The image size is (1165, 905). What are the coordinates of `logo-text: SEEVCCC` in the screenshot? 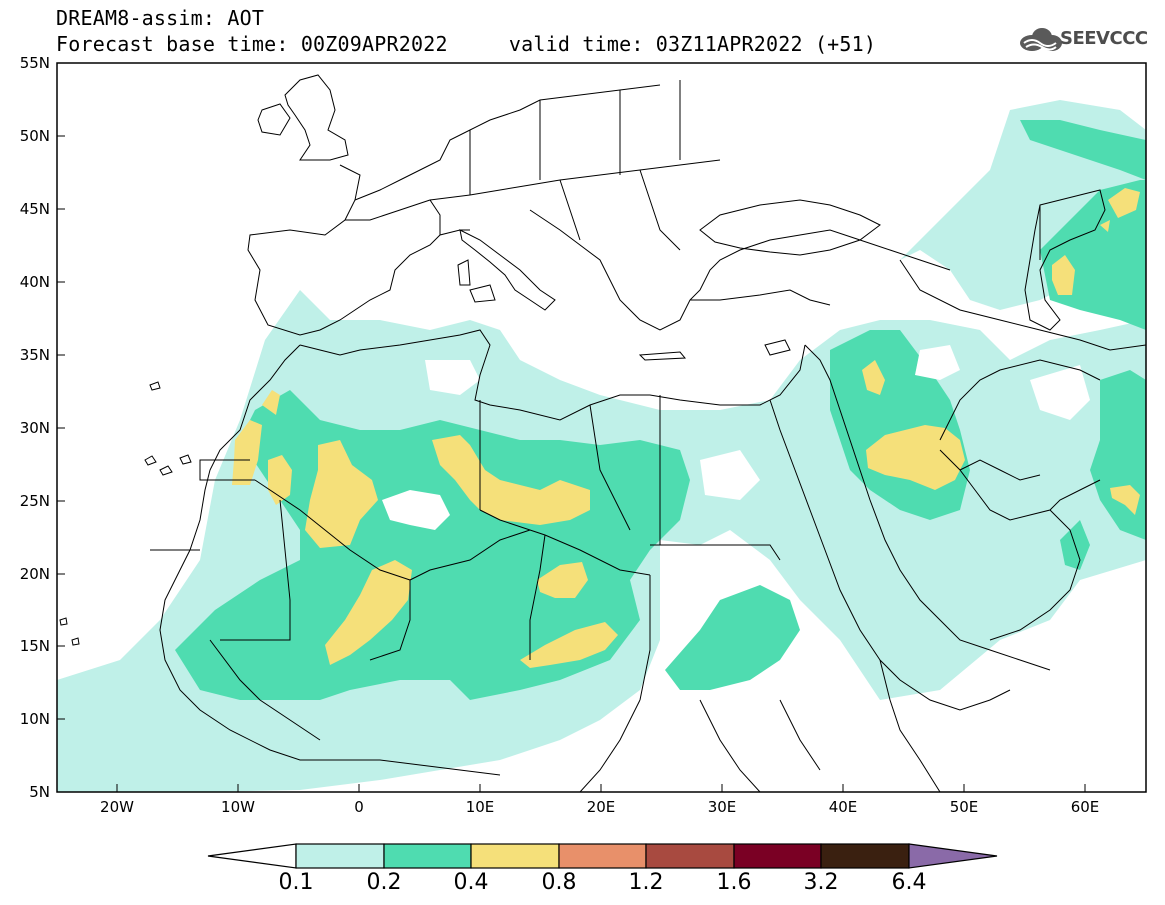 It's located at (1104, 38).